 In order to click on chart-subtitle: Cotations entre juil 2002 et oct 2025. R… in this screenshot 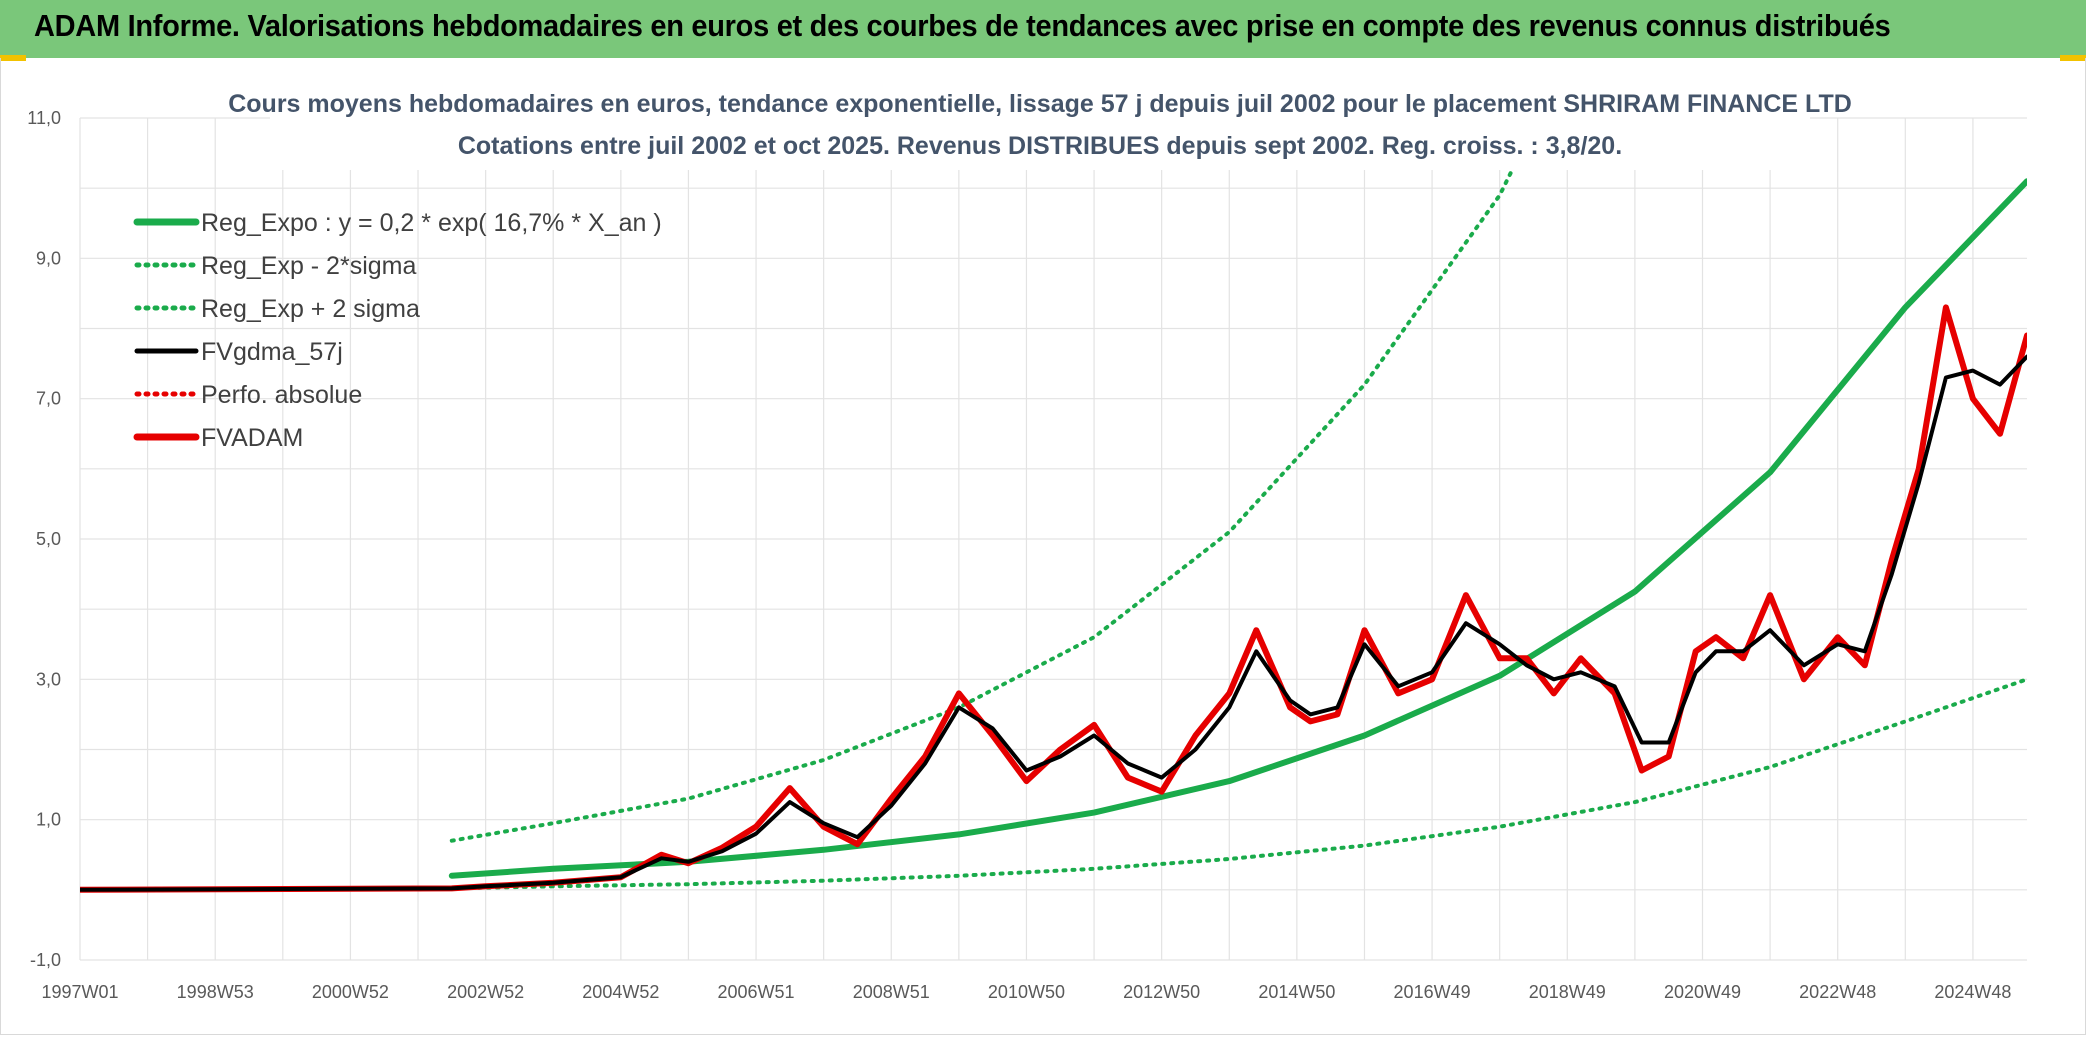, I will do `click(1040, 146)`.